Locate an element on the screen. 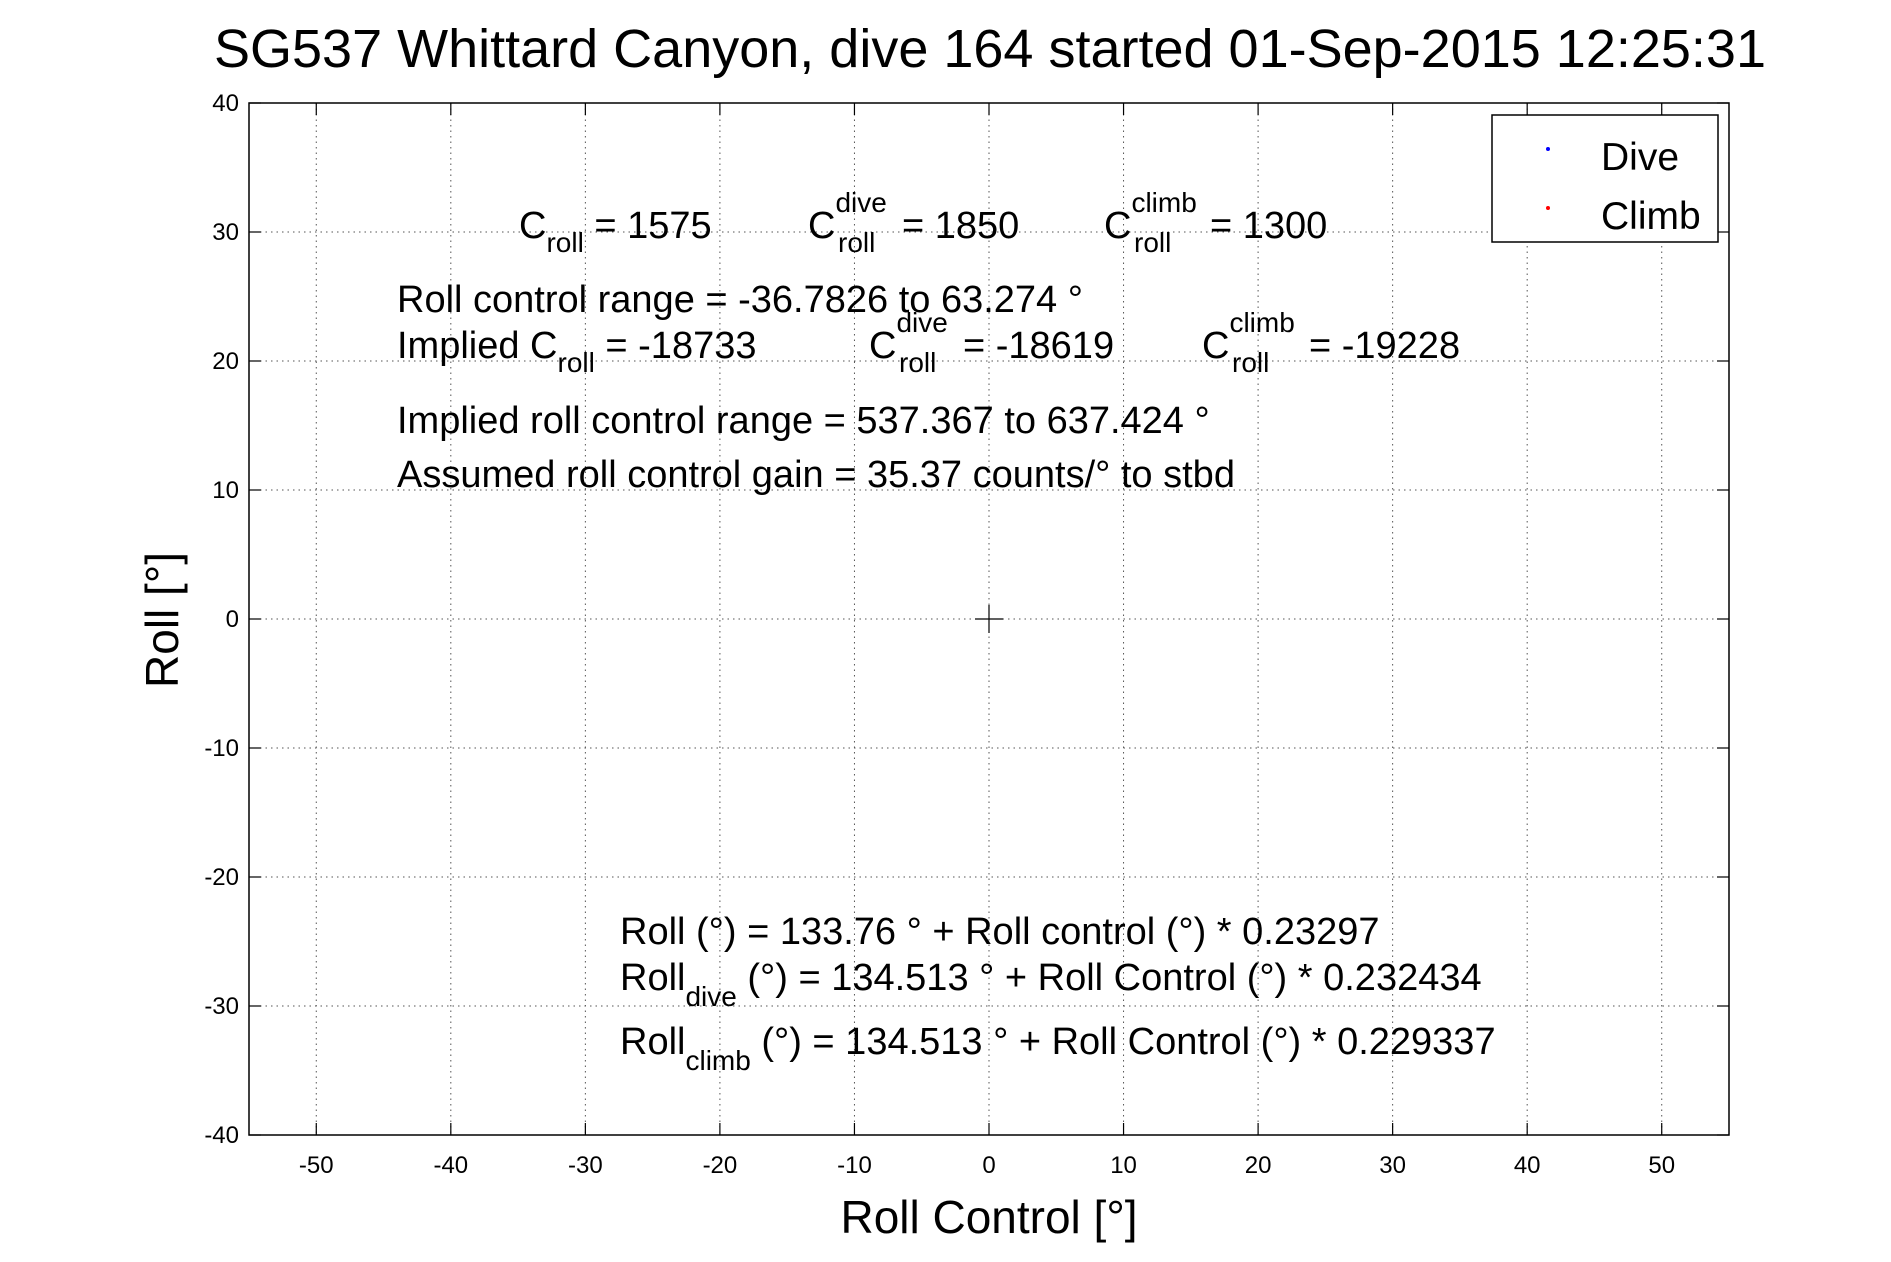  legend-climb-label: Climb is located at coordinates (1651, 216).